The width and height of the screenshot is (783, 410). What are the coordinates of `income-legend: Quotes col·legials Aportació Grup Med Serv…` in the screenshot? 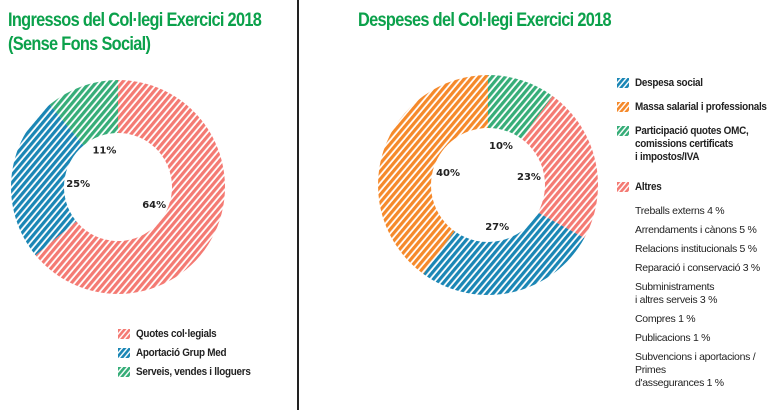 It's located at (190, 356).